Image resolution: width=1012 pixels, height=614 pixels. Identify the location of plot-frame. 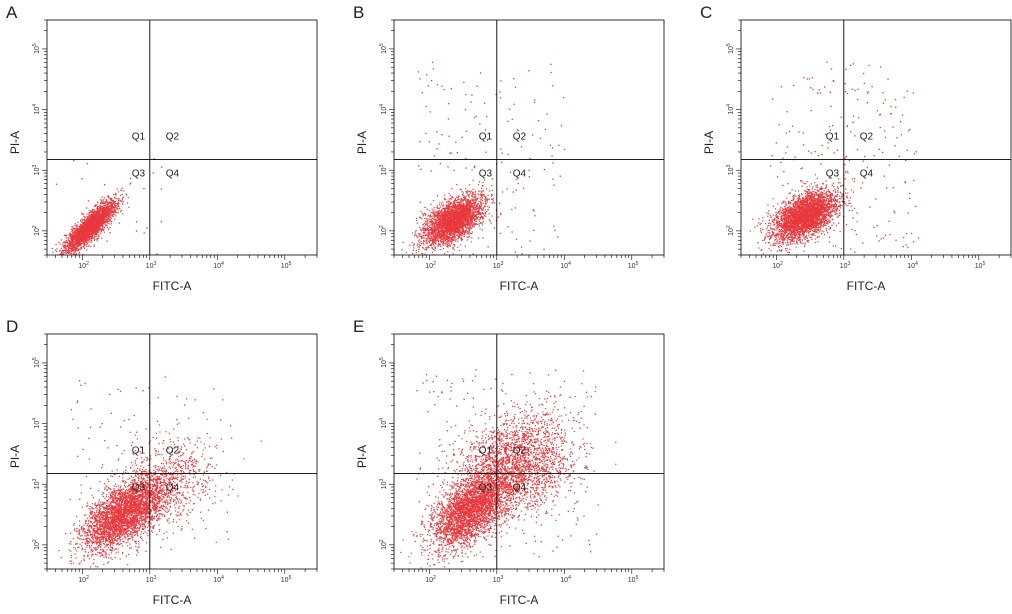
(182, 137).